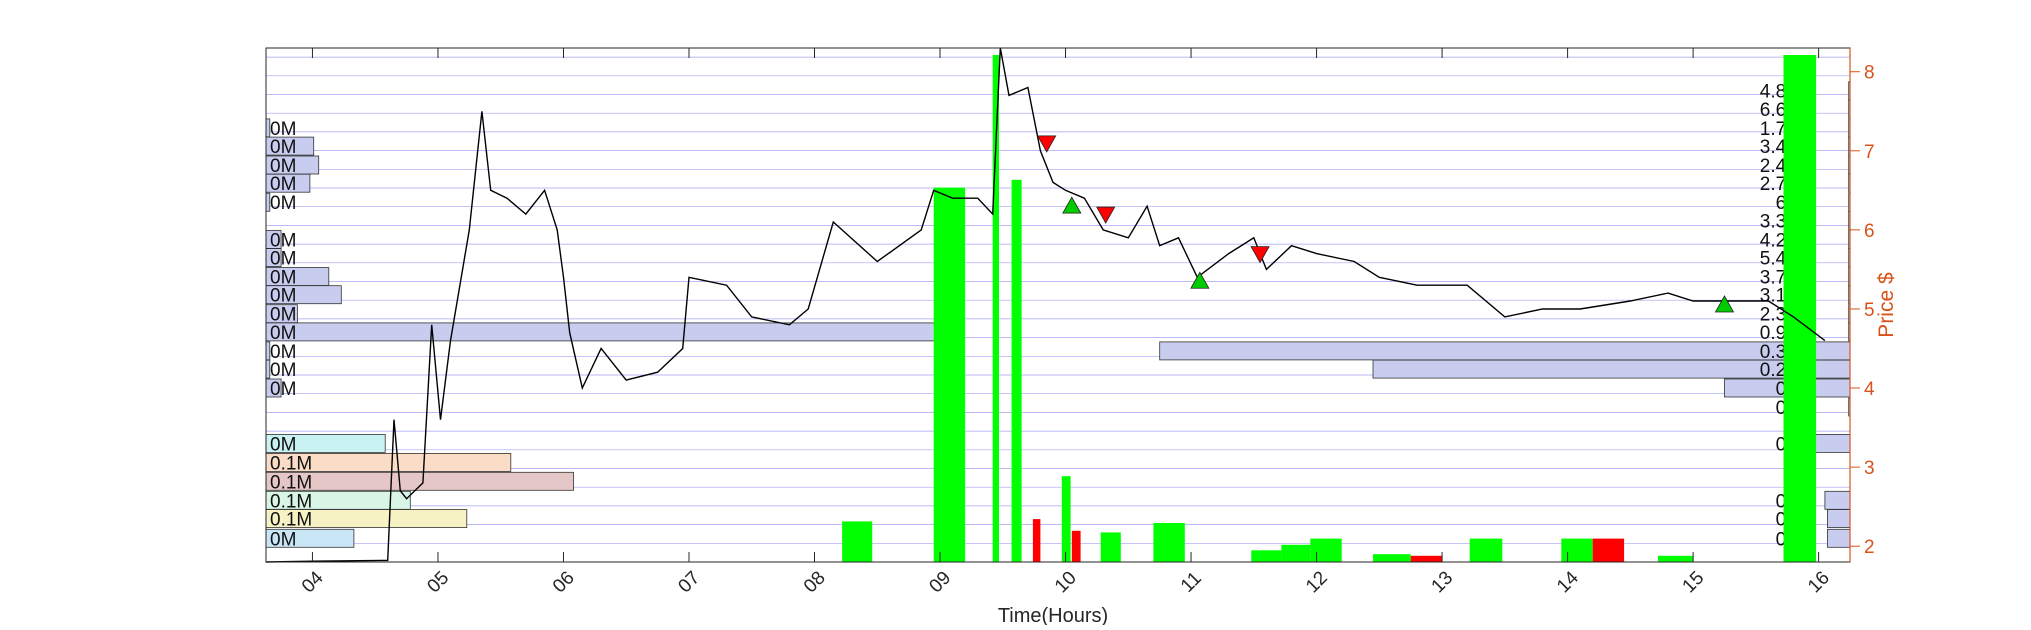 This screenshot has height=630, width=2031. What do you see at coordinates (1191, 582) in the screenshot?
I see `x-tick-label: 11` at bounding box center [1191, 582].